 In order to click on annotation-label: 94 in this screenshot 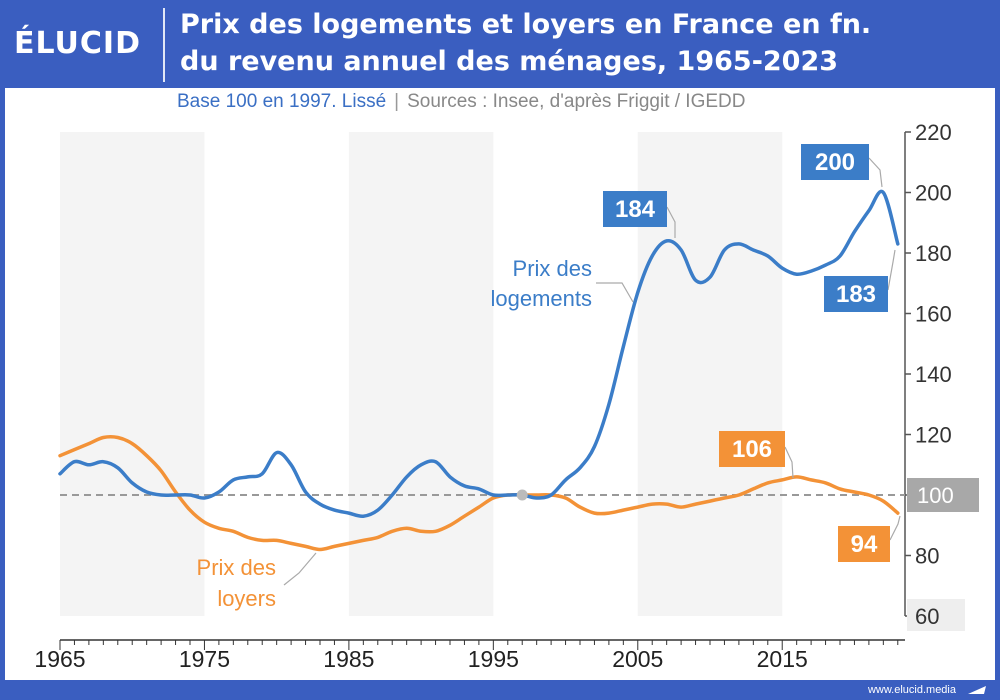, I will do `click(864, 544)`.